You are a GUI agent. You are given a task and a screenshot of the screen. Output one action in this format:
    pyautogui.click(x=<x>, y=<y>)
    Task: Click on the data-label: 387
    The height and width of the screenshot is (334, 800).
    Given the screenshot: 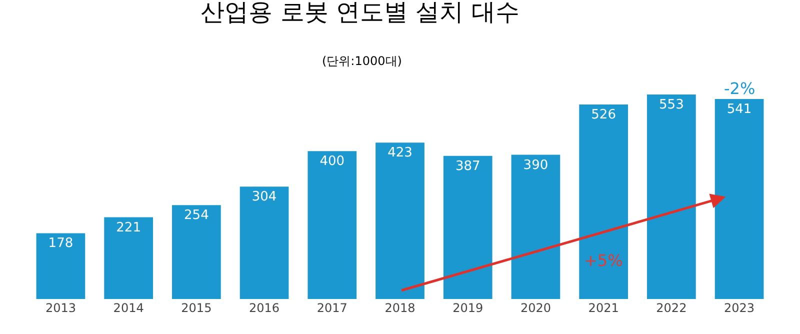 What is the action you would take?
    pyautogui.click(x=467, y=166)
    